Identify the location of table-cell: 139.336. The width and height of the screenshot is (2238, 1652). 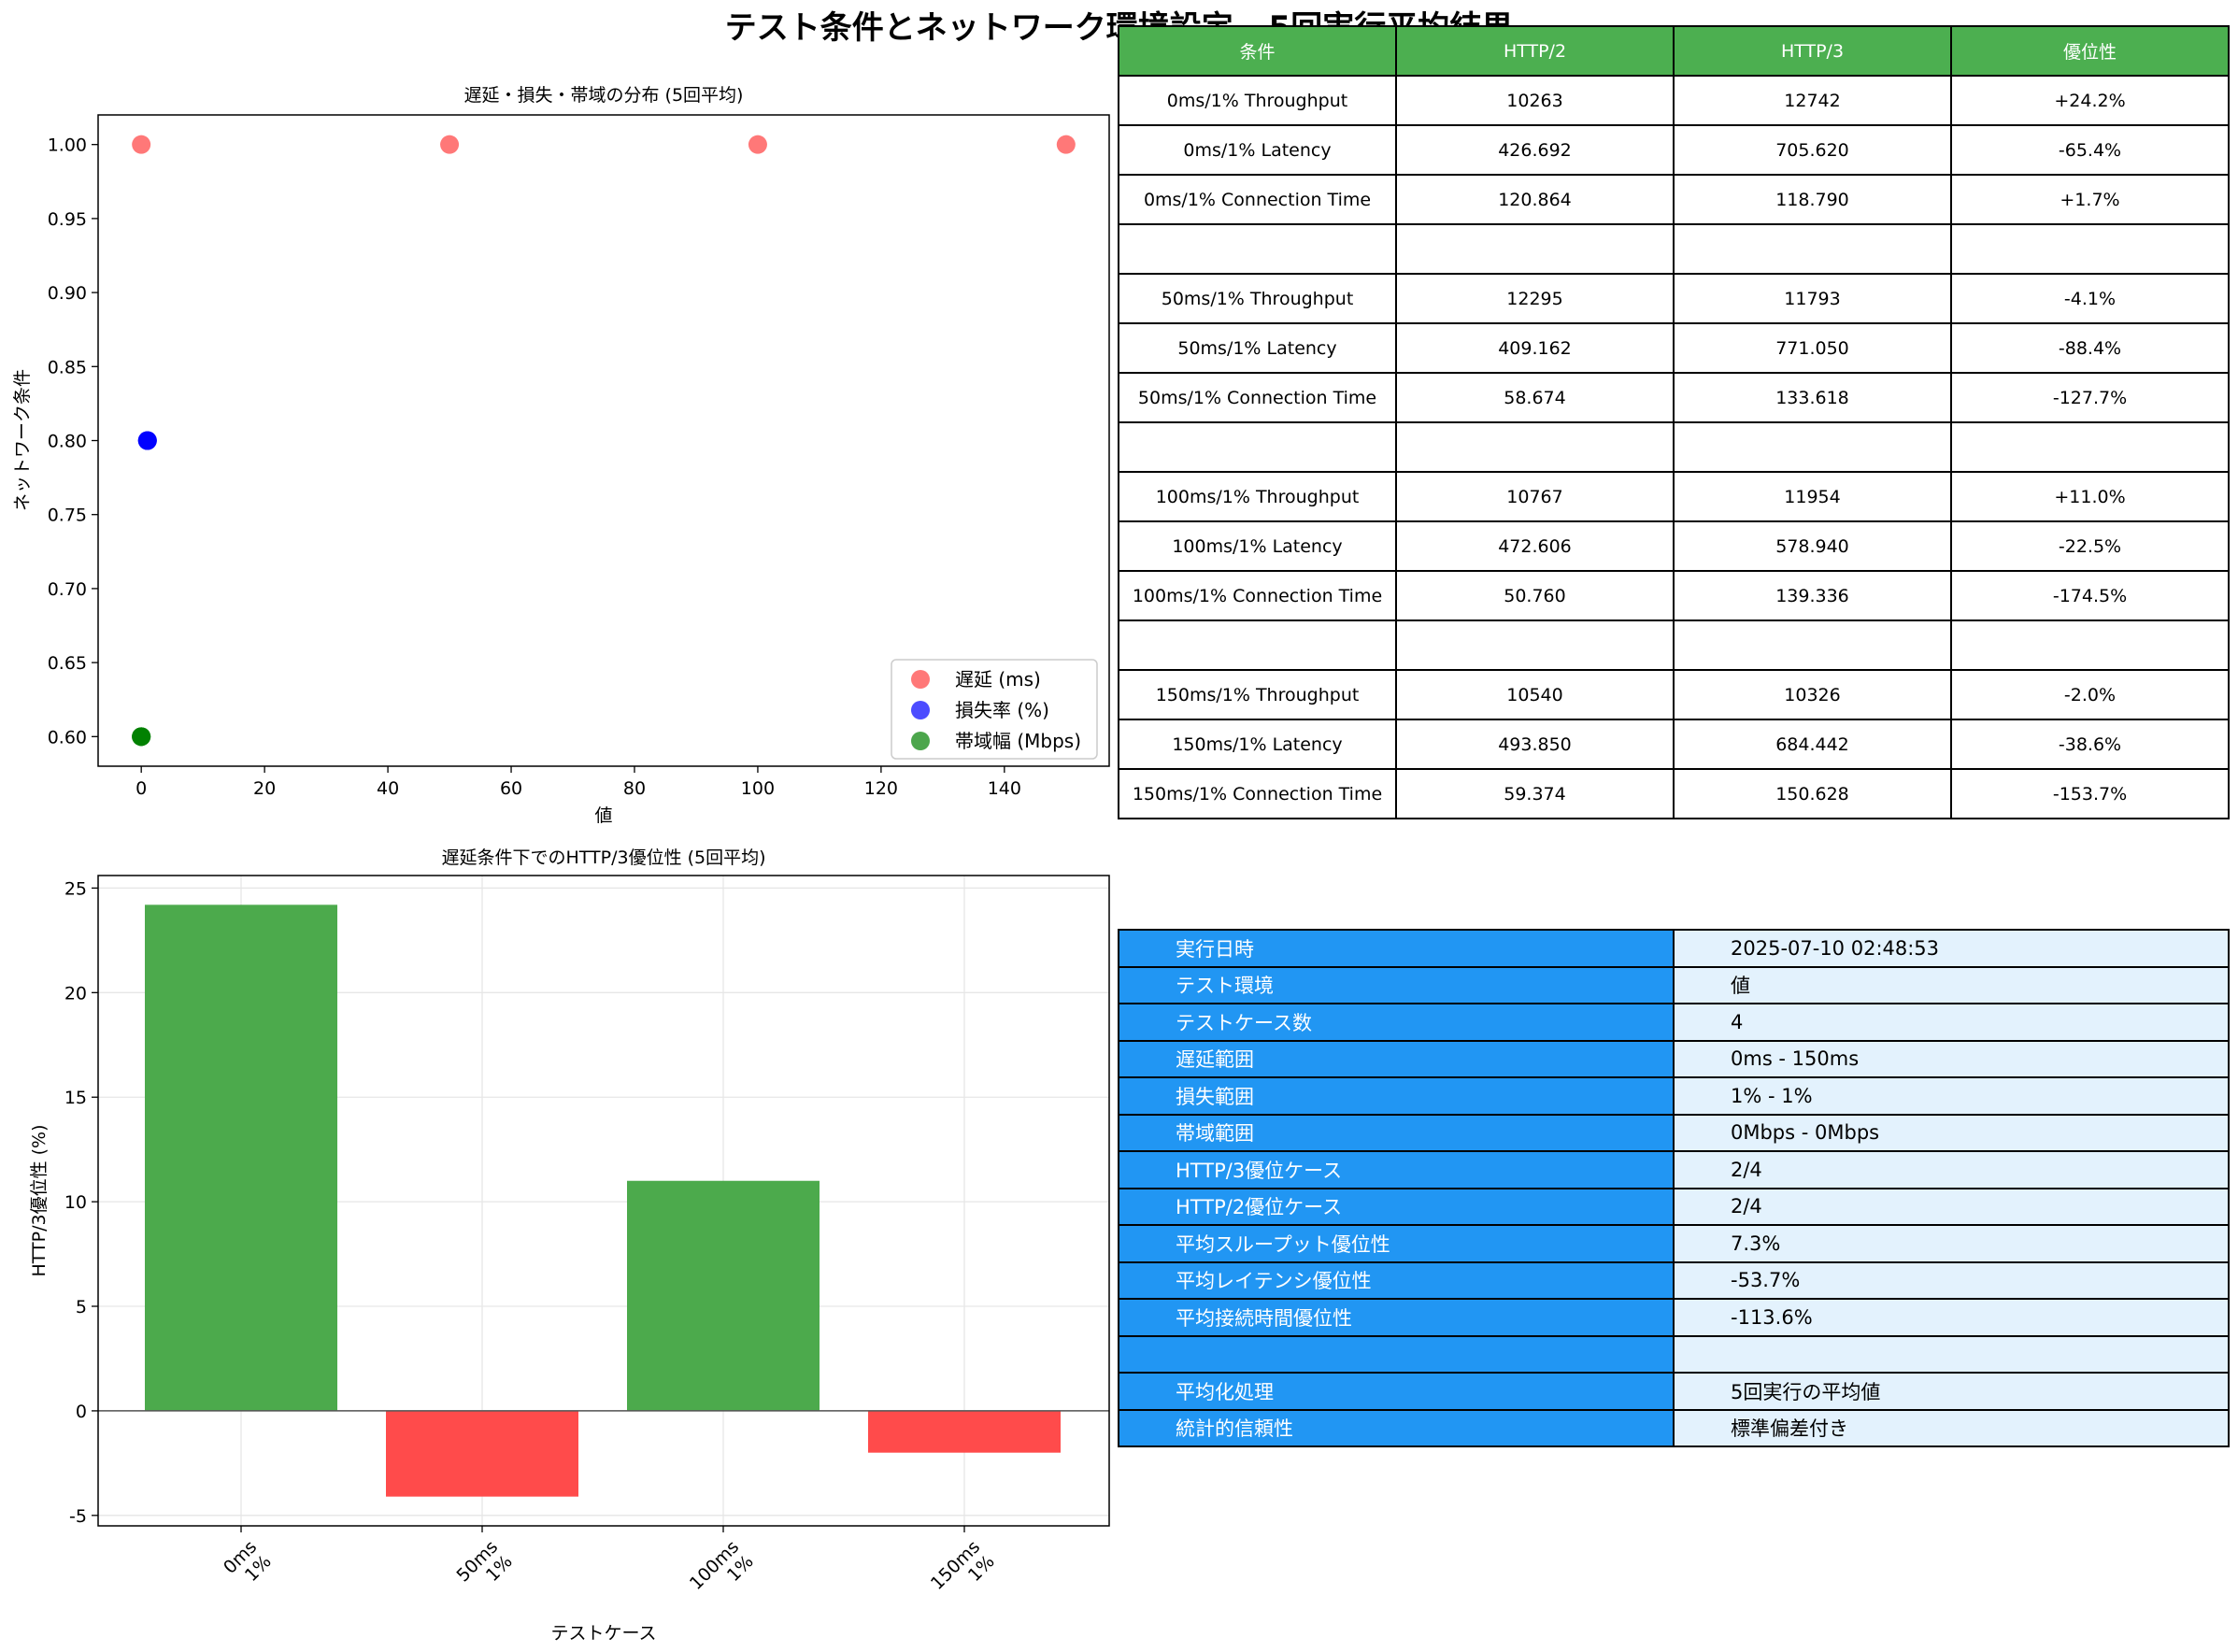
(1812, 595).